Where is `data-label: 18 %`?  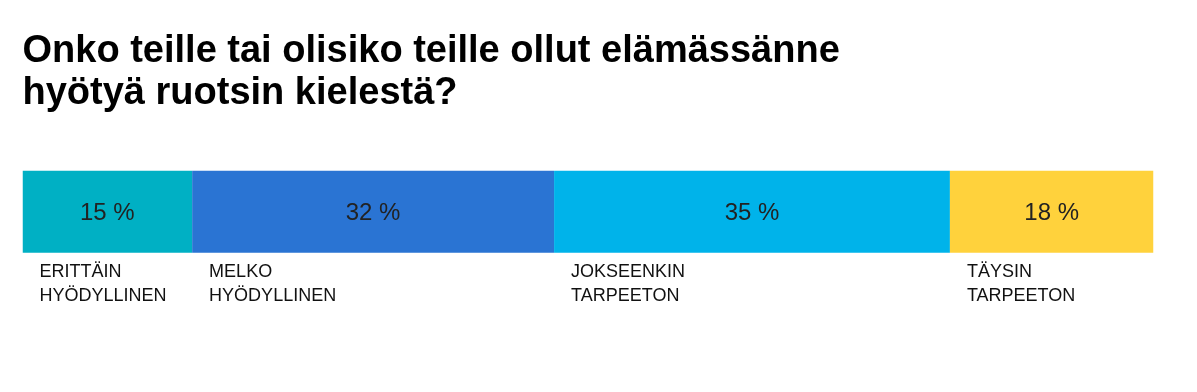
data-label: 18 % is located at coordinates (1052, 212).